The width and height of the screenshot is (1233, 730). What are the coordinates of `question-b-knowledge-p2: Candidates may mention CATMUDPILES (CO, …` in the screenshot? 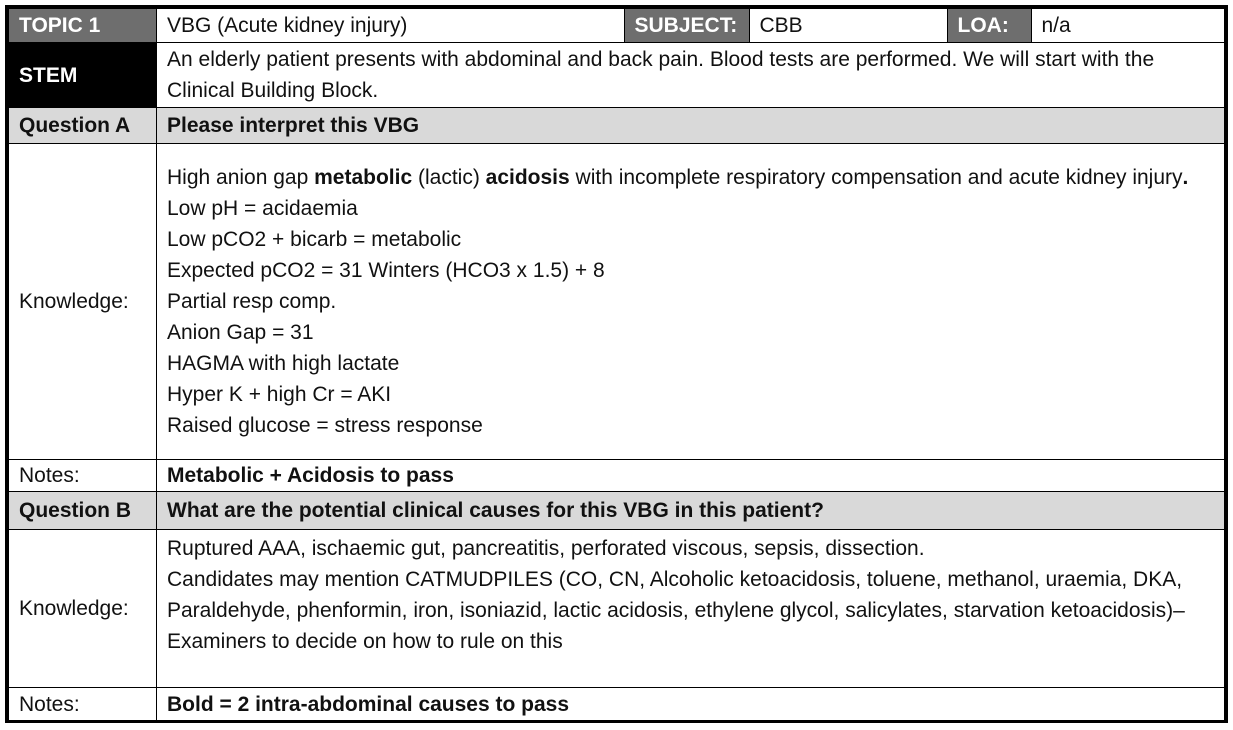 It's located at (676, 610).